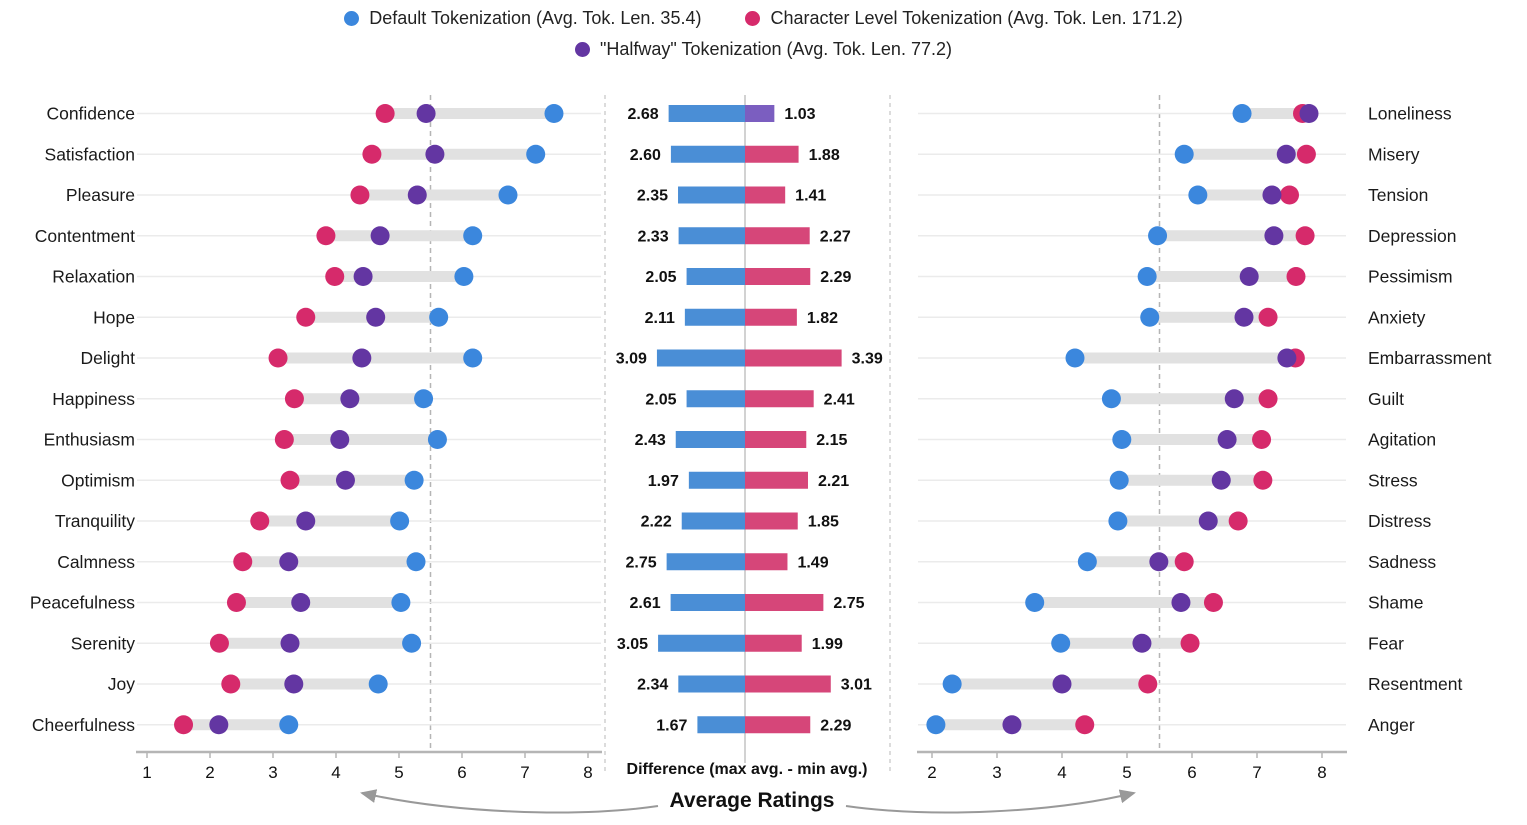  What do you see at coordinates (82, 603) in the screenshot?
I see `row-label-positive: Peacefulness` at bounding box center [82, 603].